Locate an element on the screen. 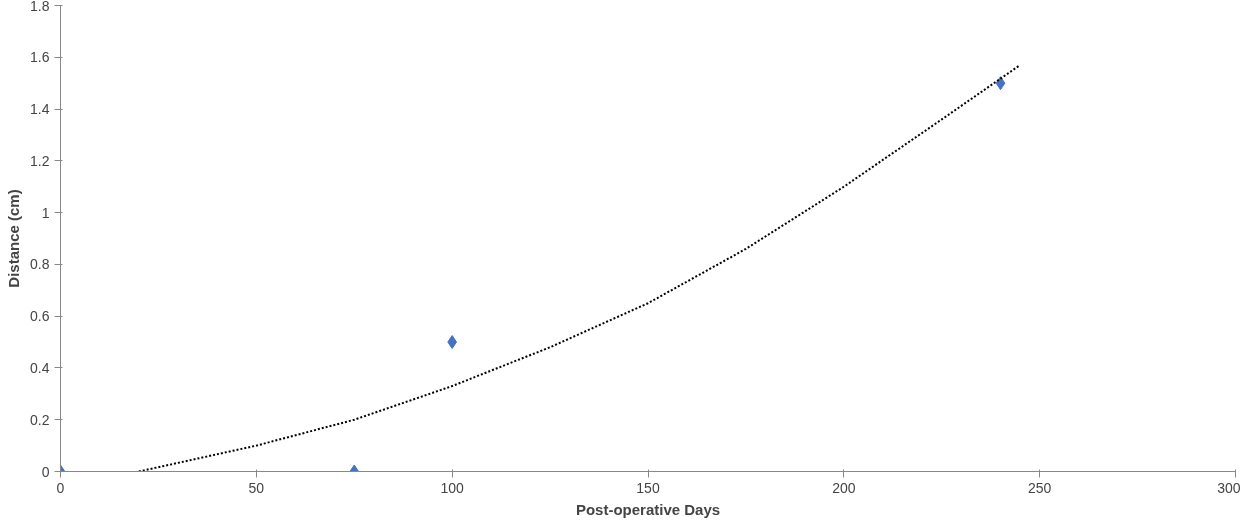  x-tick-label: 0 is located at coordinates (60, 487).